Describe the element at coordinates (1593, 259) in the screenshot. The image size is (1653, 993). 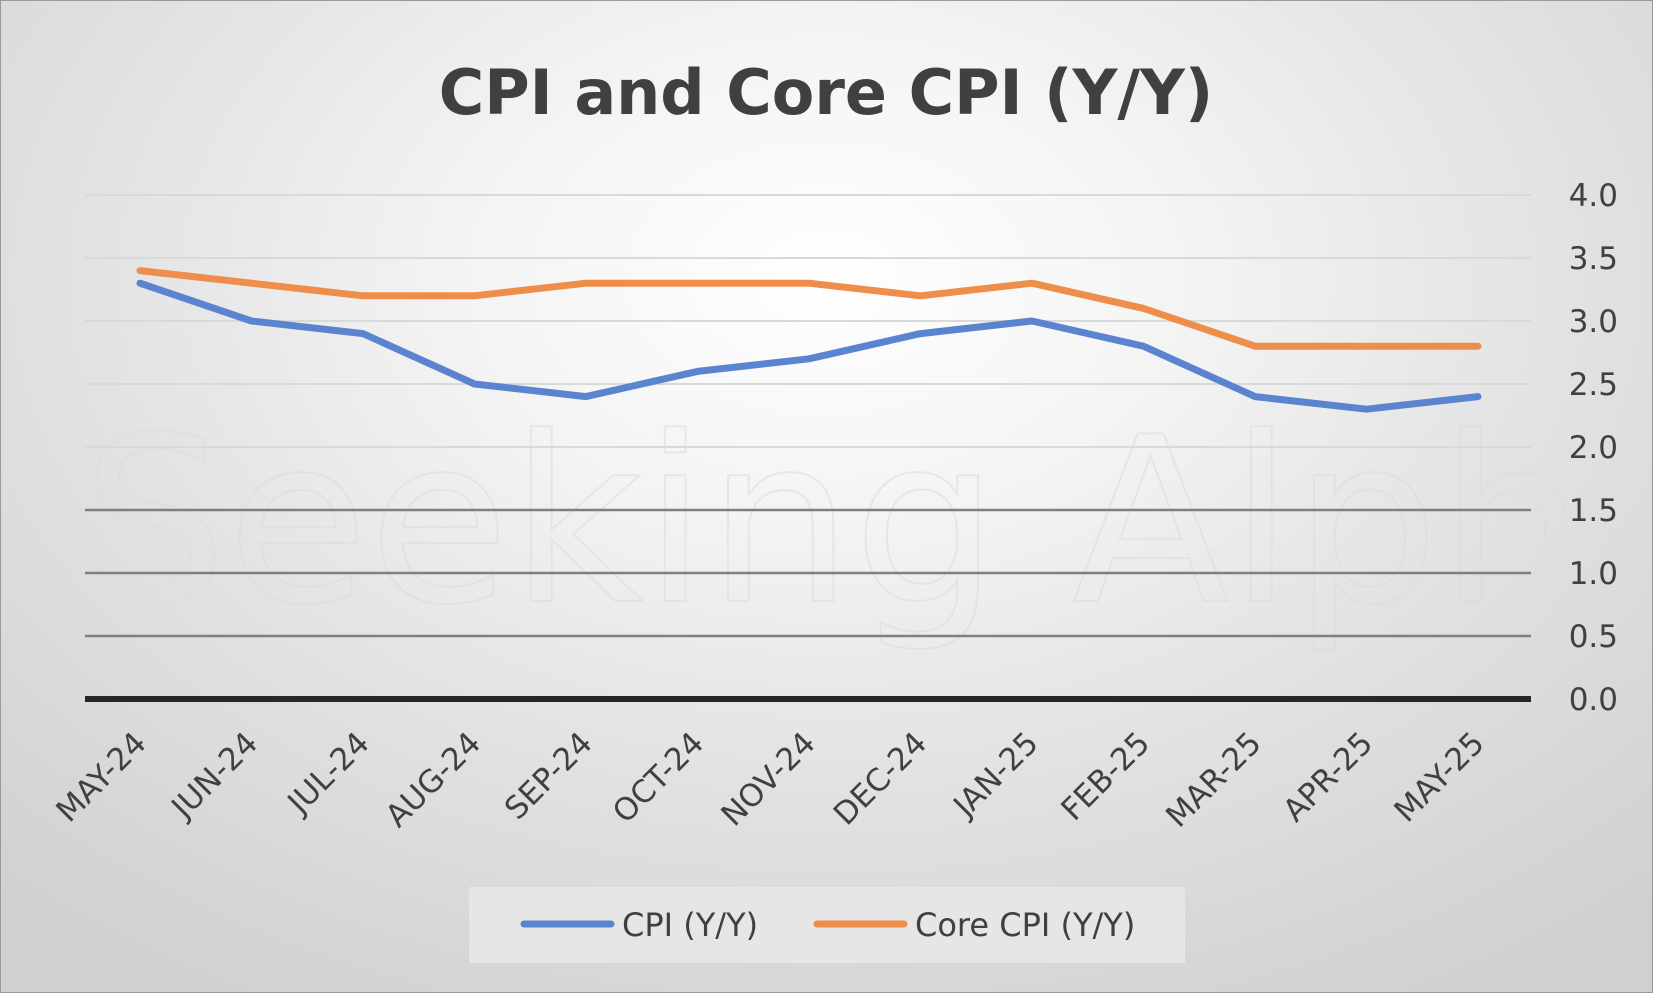
I see `y-tick-label: 3.5` at that location.